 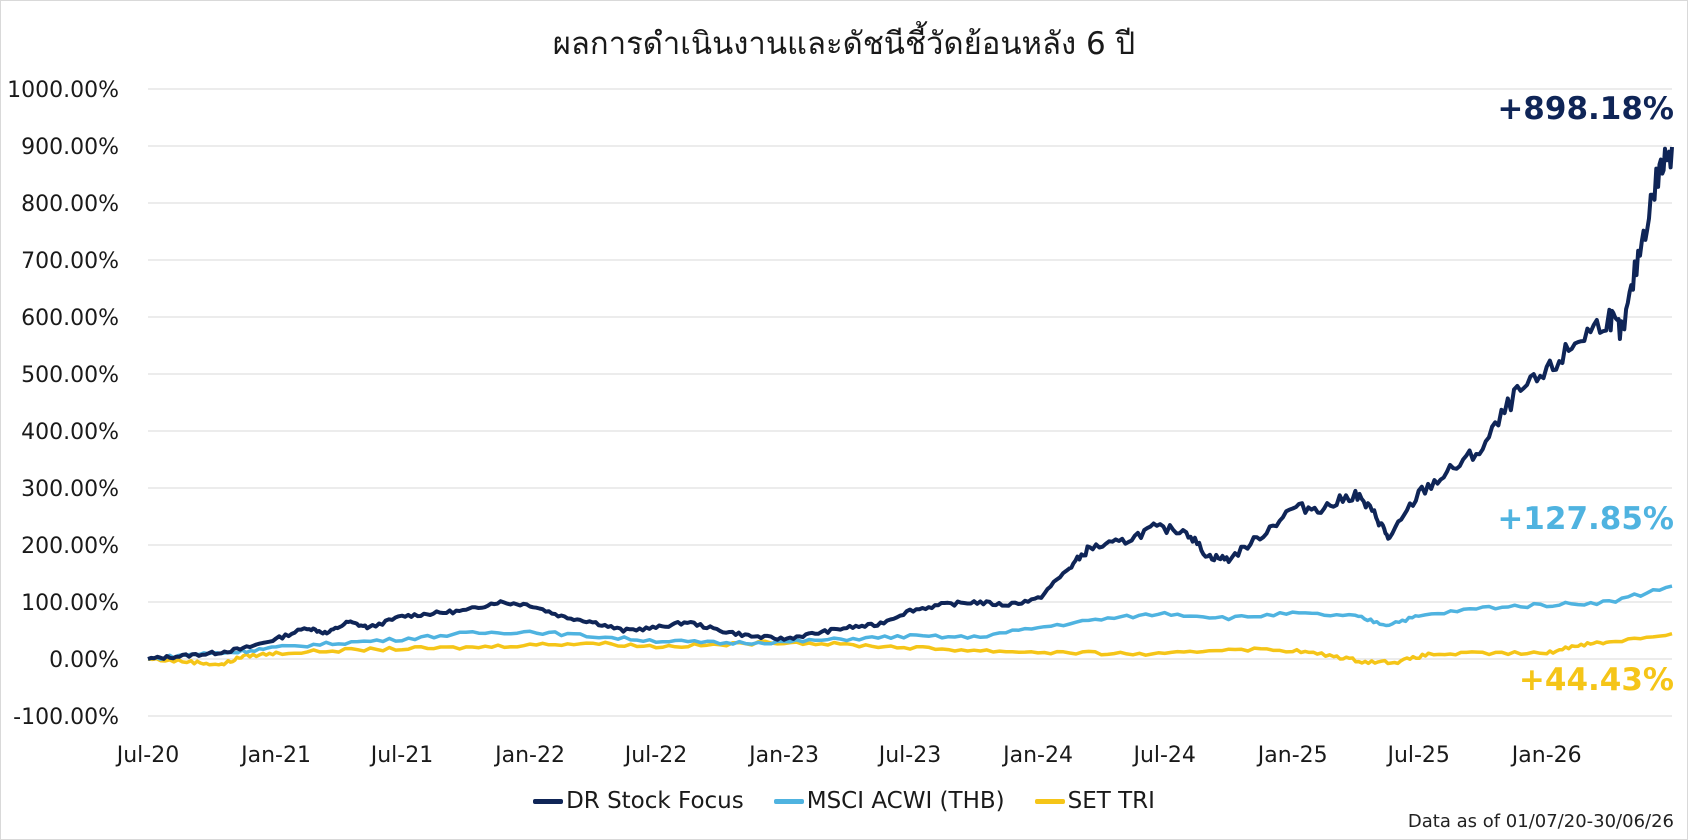 I want to click on y-tick-label: 800.00%, so click(x=70, y=204).